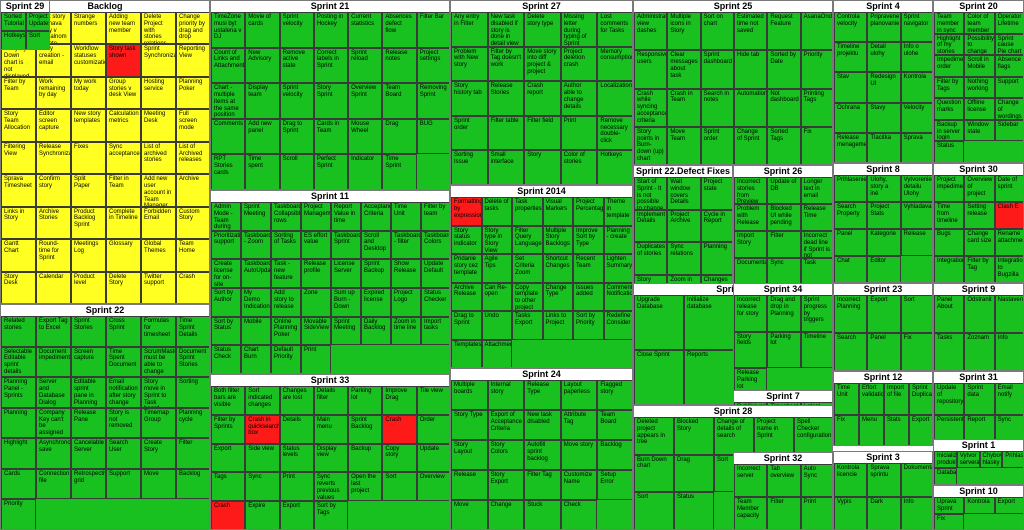  Describe the element at coordinates (884, 57) in the screenshot. I see `story-cell: Detail ulohy` at that location.